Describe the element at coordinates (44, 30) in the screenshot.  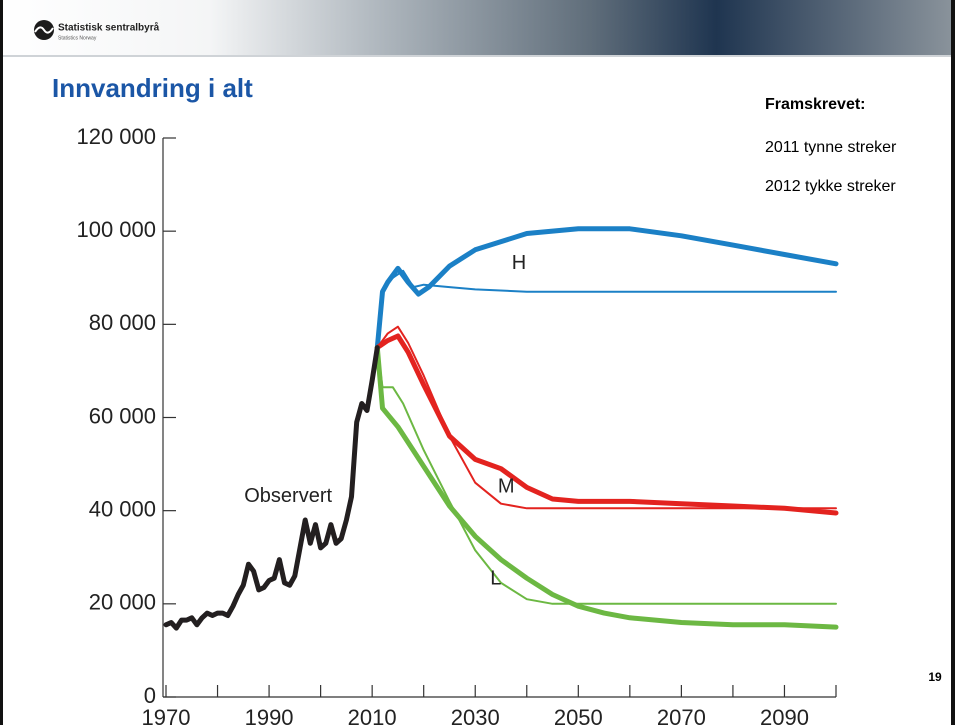
I see `logo-wave` at that location.